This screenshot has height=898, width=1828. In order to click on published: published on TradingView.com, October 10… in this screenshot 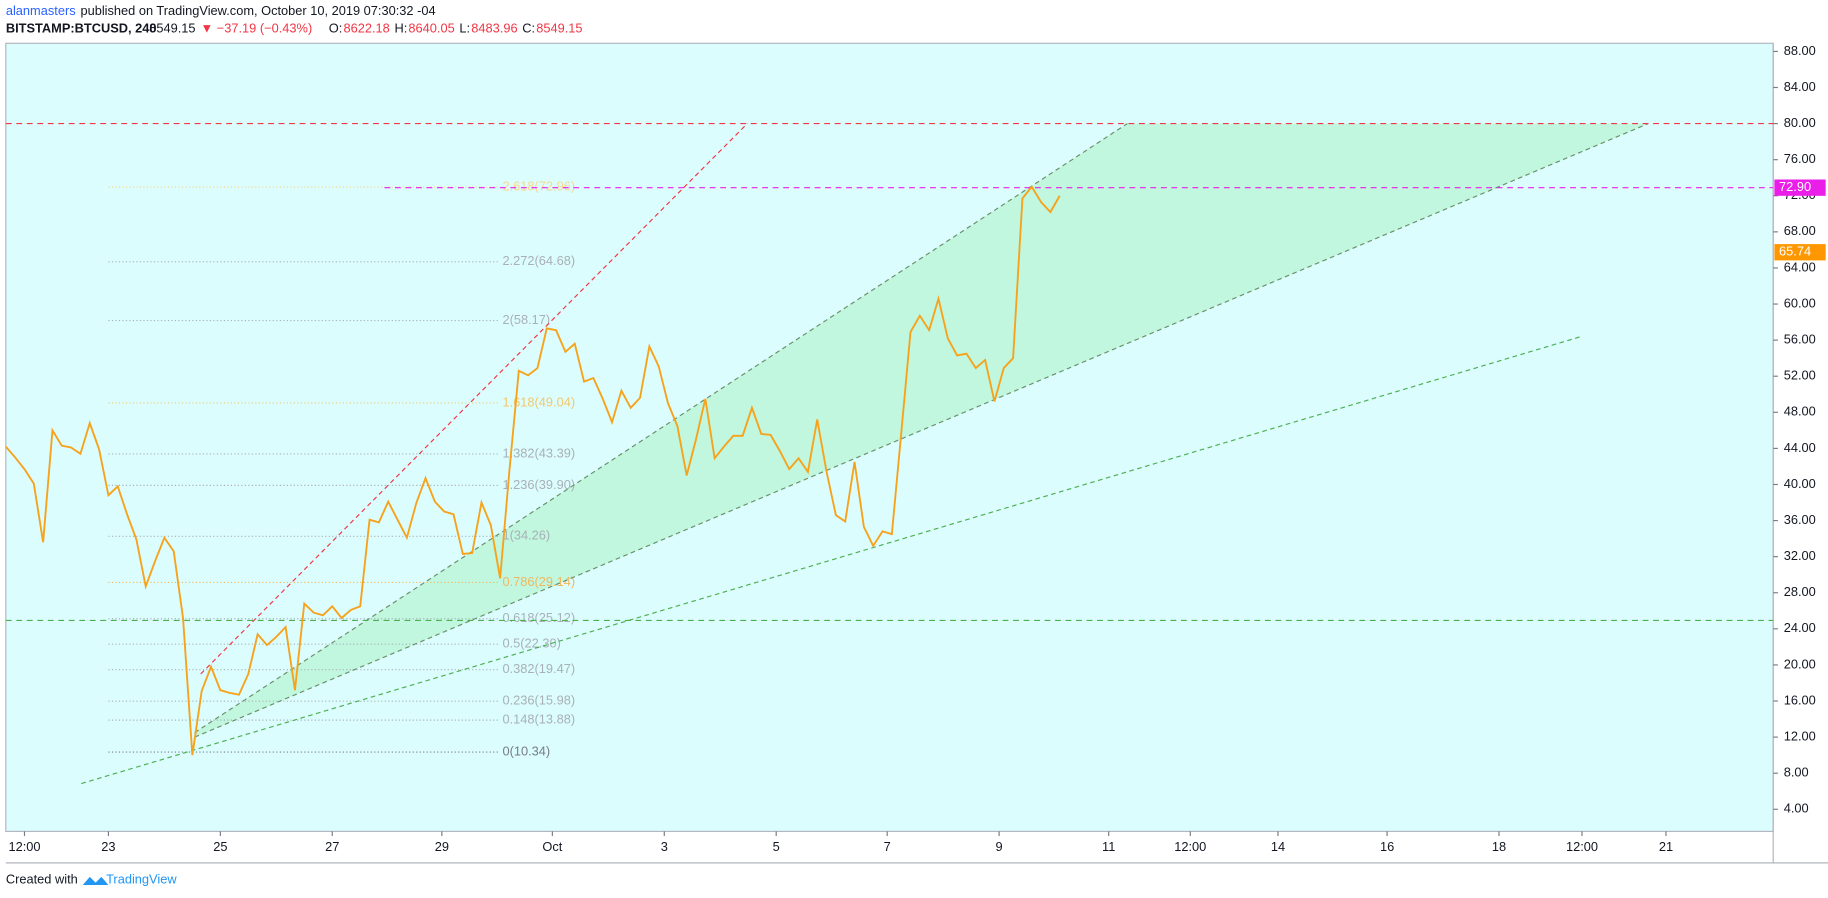, I will do `click(257, 10)`.